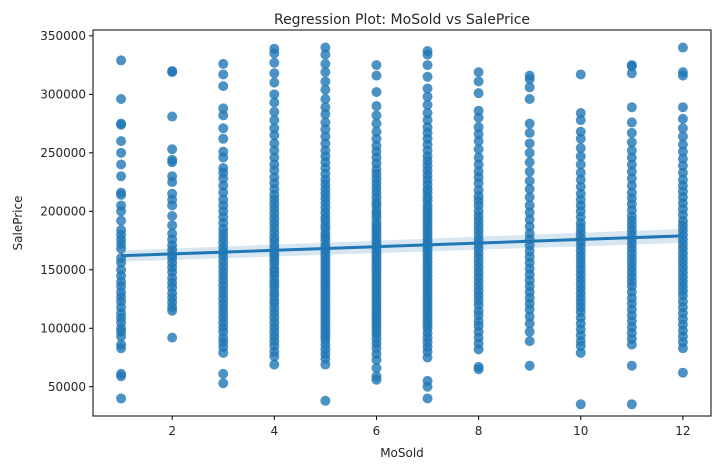  Describe the element at coordinates (479, 431) in the screenshot. I see `x-tick-label: 8` at that location.